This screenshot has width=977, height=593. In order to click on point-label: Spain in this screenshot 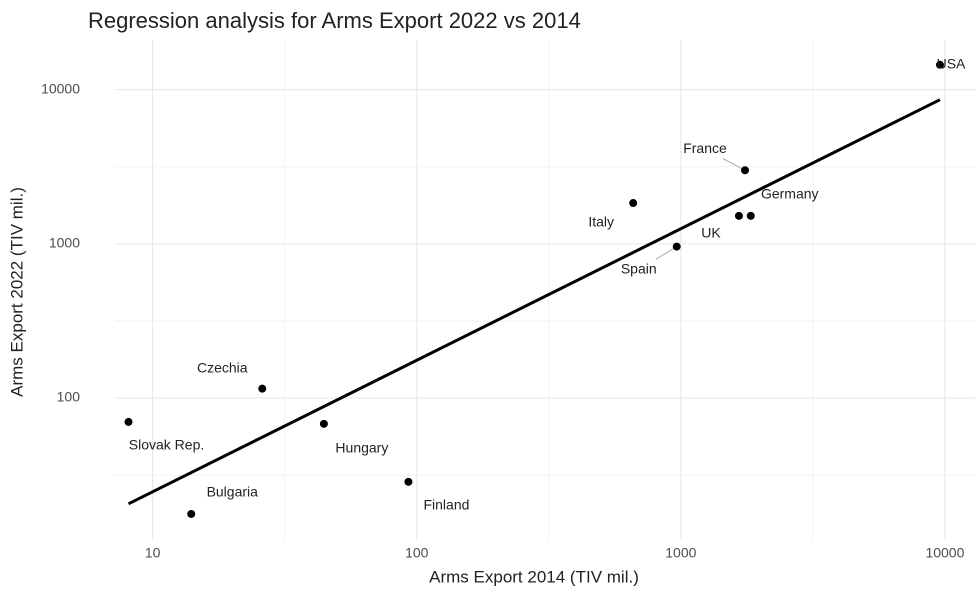, I will do `click(639, 268)`.